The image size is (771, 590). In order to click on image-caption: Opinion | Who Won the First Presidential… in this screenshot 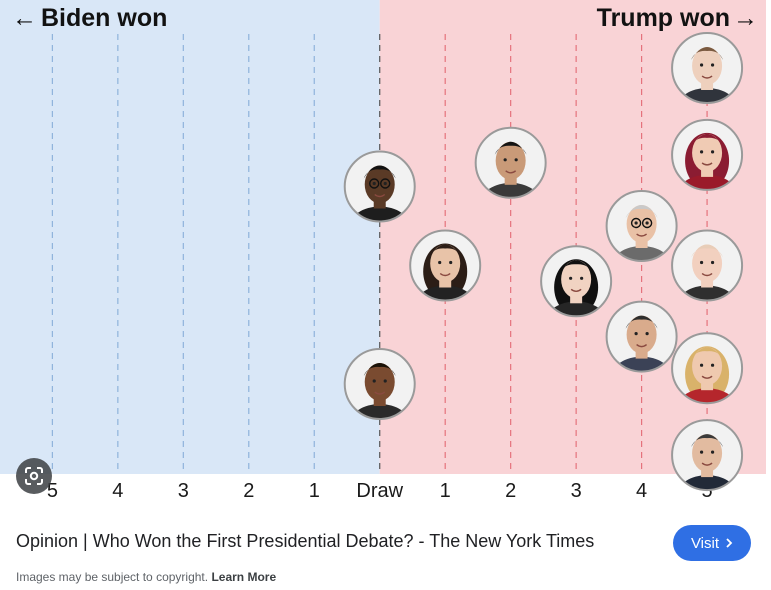, I will do `click(305, 541)`.